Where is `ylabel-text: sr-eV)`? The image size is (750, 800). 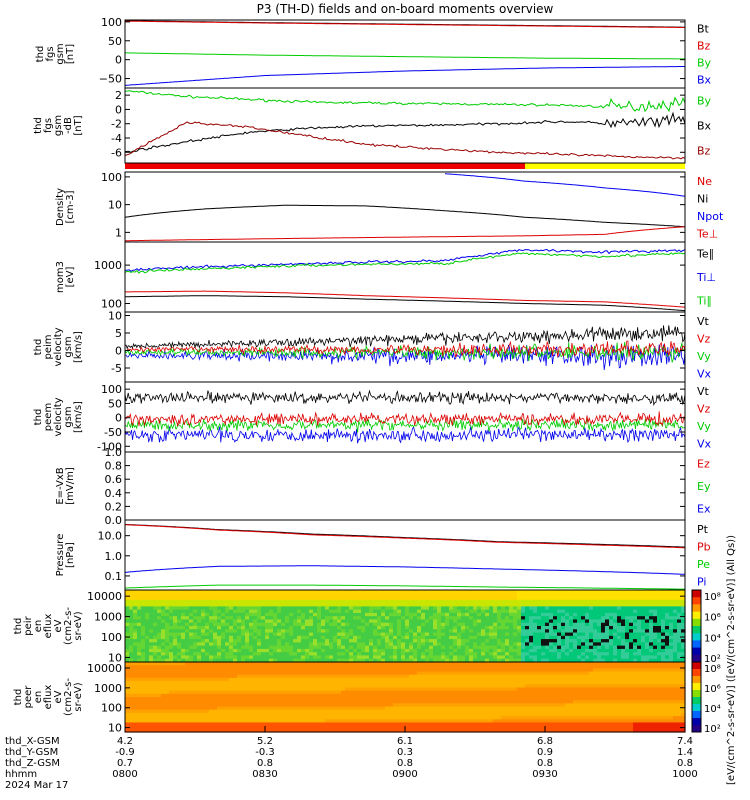 ylabel-text: sr-eV) is located at coordinates (78, 696).